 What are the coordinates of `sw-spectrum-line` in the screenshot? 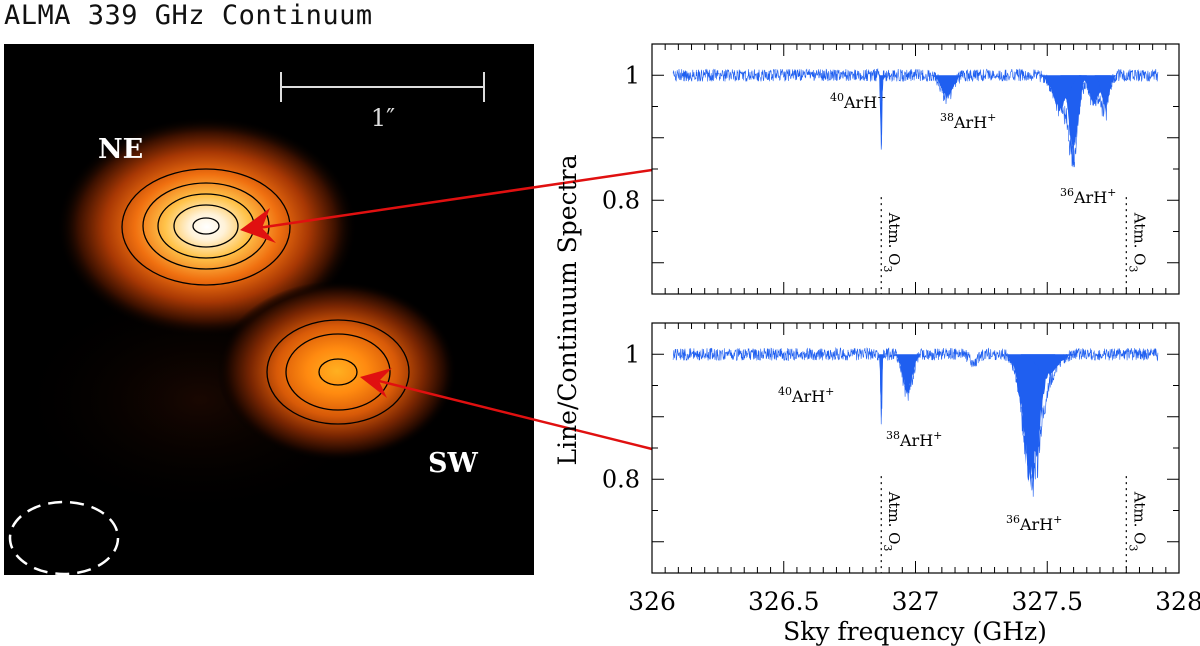 It's located at (915, 422).